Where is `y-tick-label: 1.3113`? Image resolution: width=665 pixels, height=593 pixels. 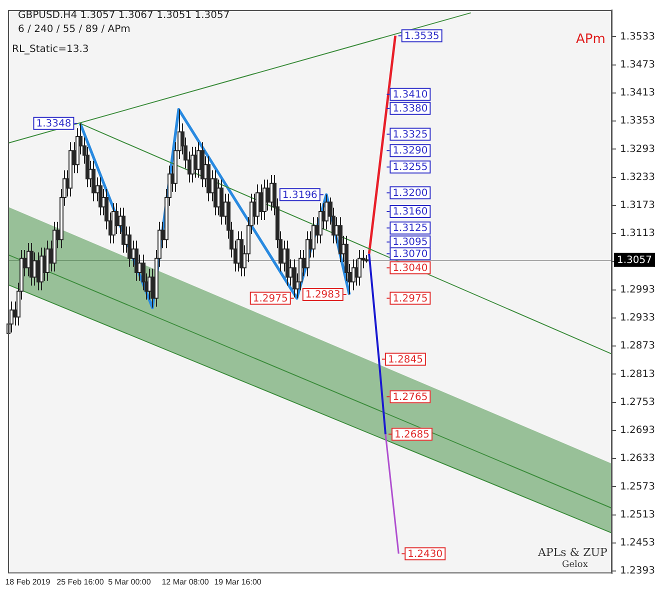 y-tick-label: 1.3113 is located at coordinates (638, 234).